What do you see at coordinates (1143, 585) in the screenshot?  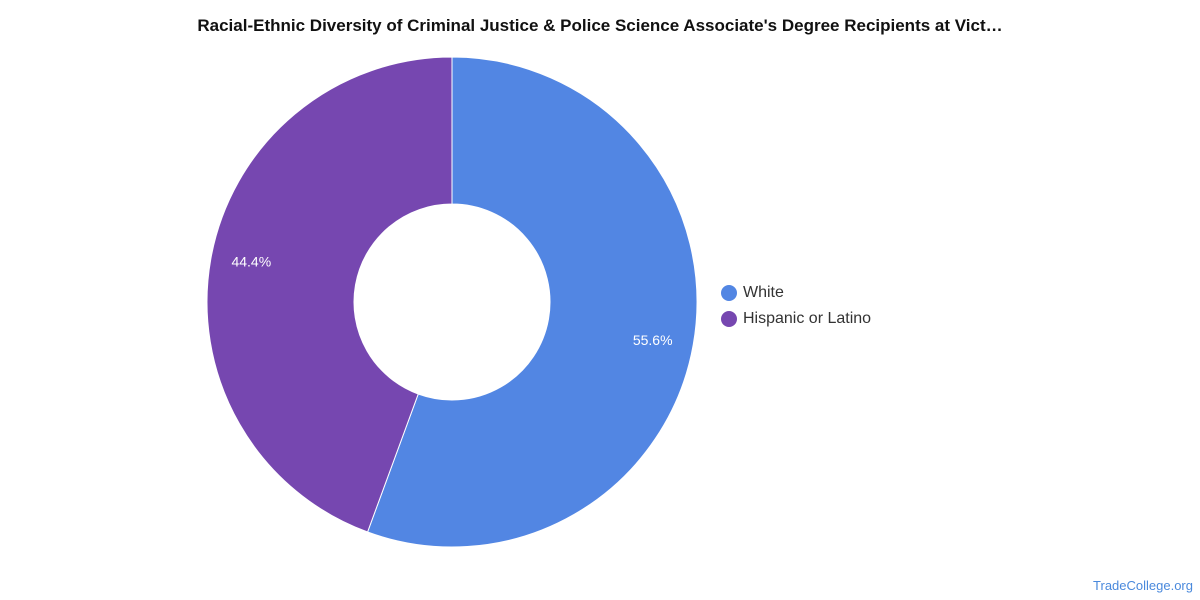 I see `source-credit: TradeCollege.org` at bounding box center [1143, 585].